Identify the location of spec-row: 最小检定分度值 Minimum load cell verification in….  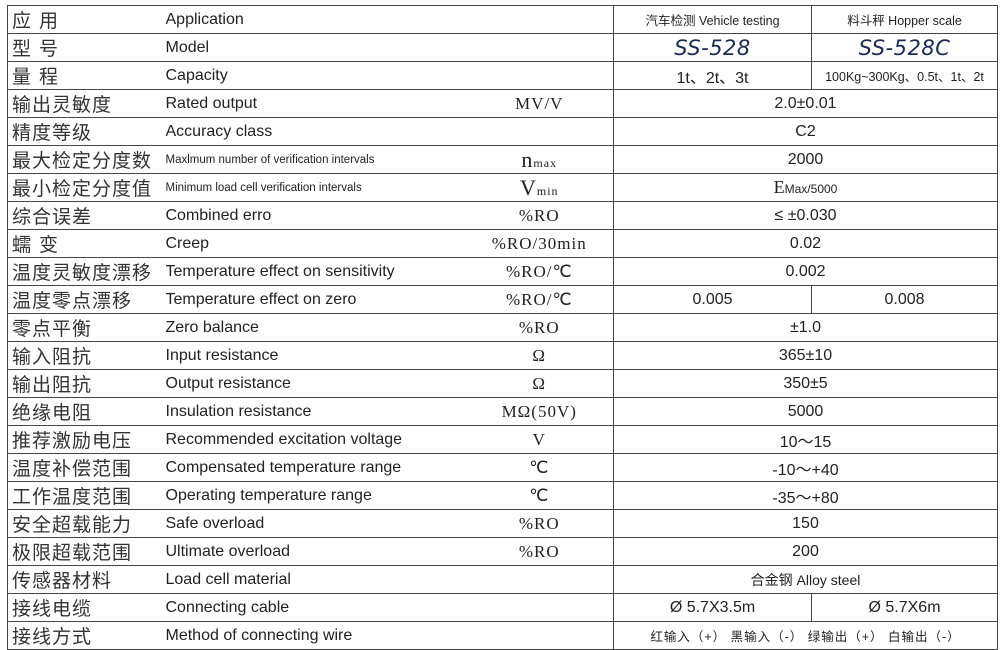
(502, 187).